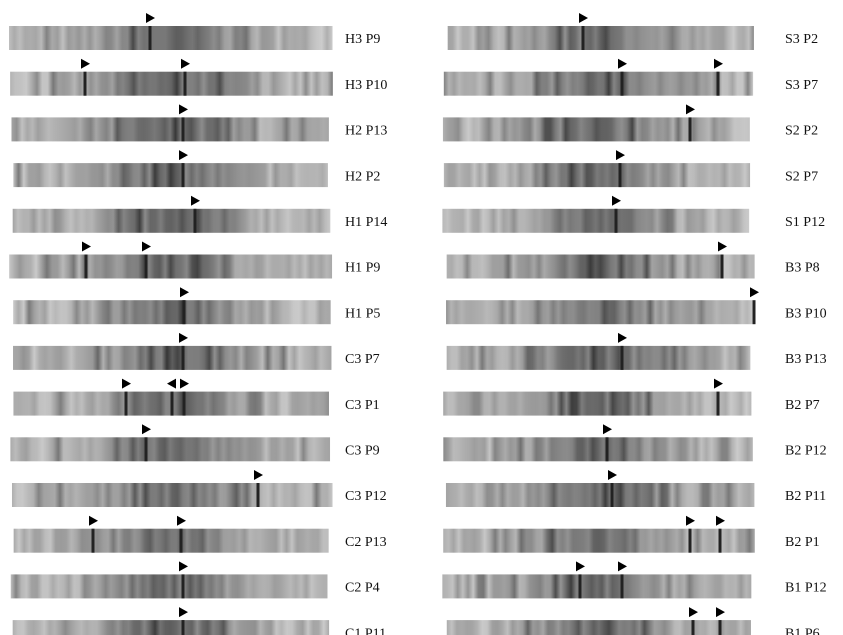 The height and width of the screenshot is (635, 843). I want to click on lane-label: S2 P7, so click(801, 176).